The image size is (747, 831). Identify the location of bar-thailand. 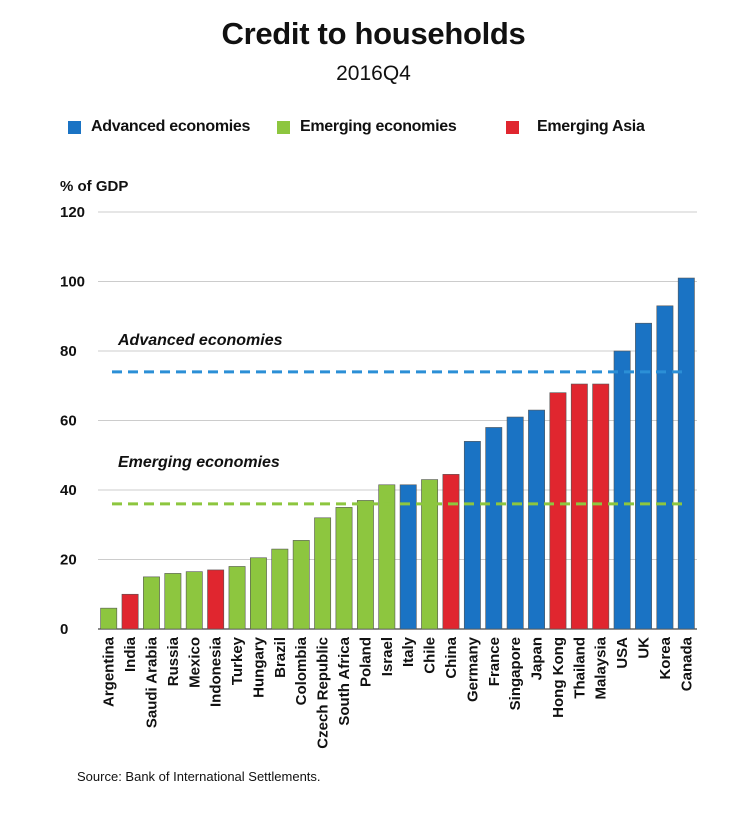
(579, 506).